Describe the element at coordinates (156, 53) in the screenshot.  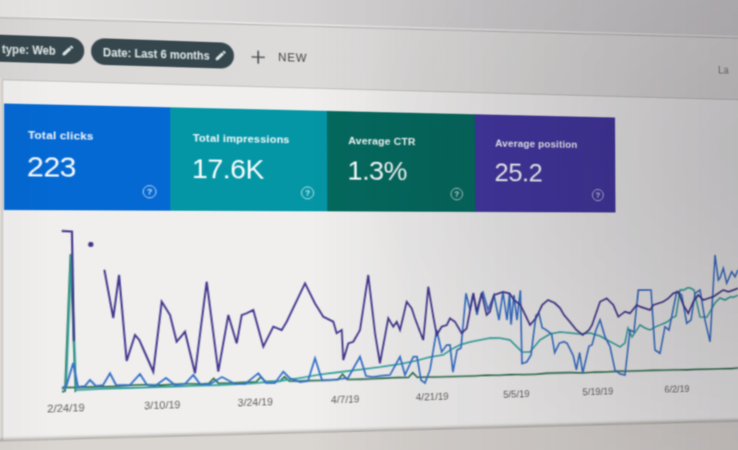
I see `svg-text: Date: Last 6 months` at that location.